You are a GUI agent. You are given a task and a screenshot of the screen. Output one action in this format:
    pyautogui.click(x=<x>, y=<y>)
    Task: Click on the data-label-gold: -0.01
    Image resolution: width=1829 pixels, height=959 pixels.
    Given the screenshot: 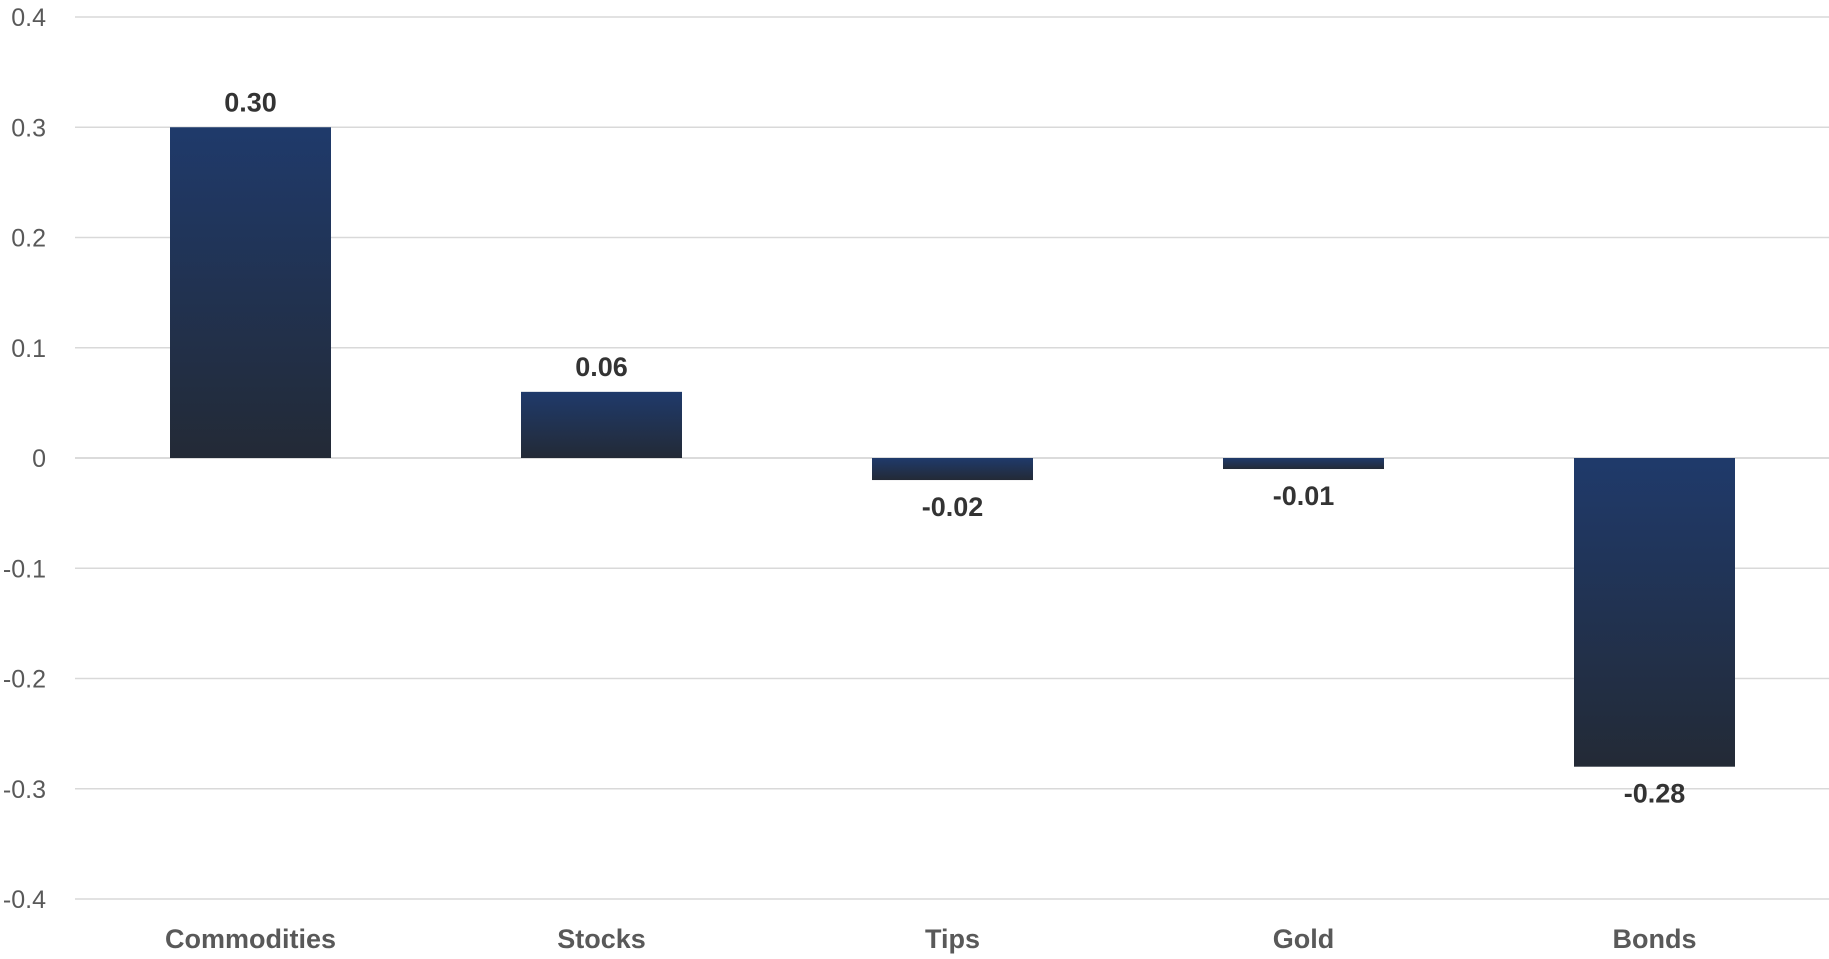 What is the action you would take?
    pyautogui.click(x=1304, y=496)
    